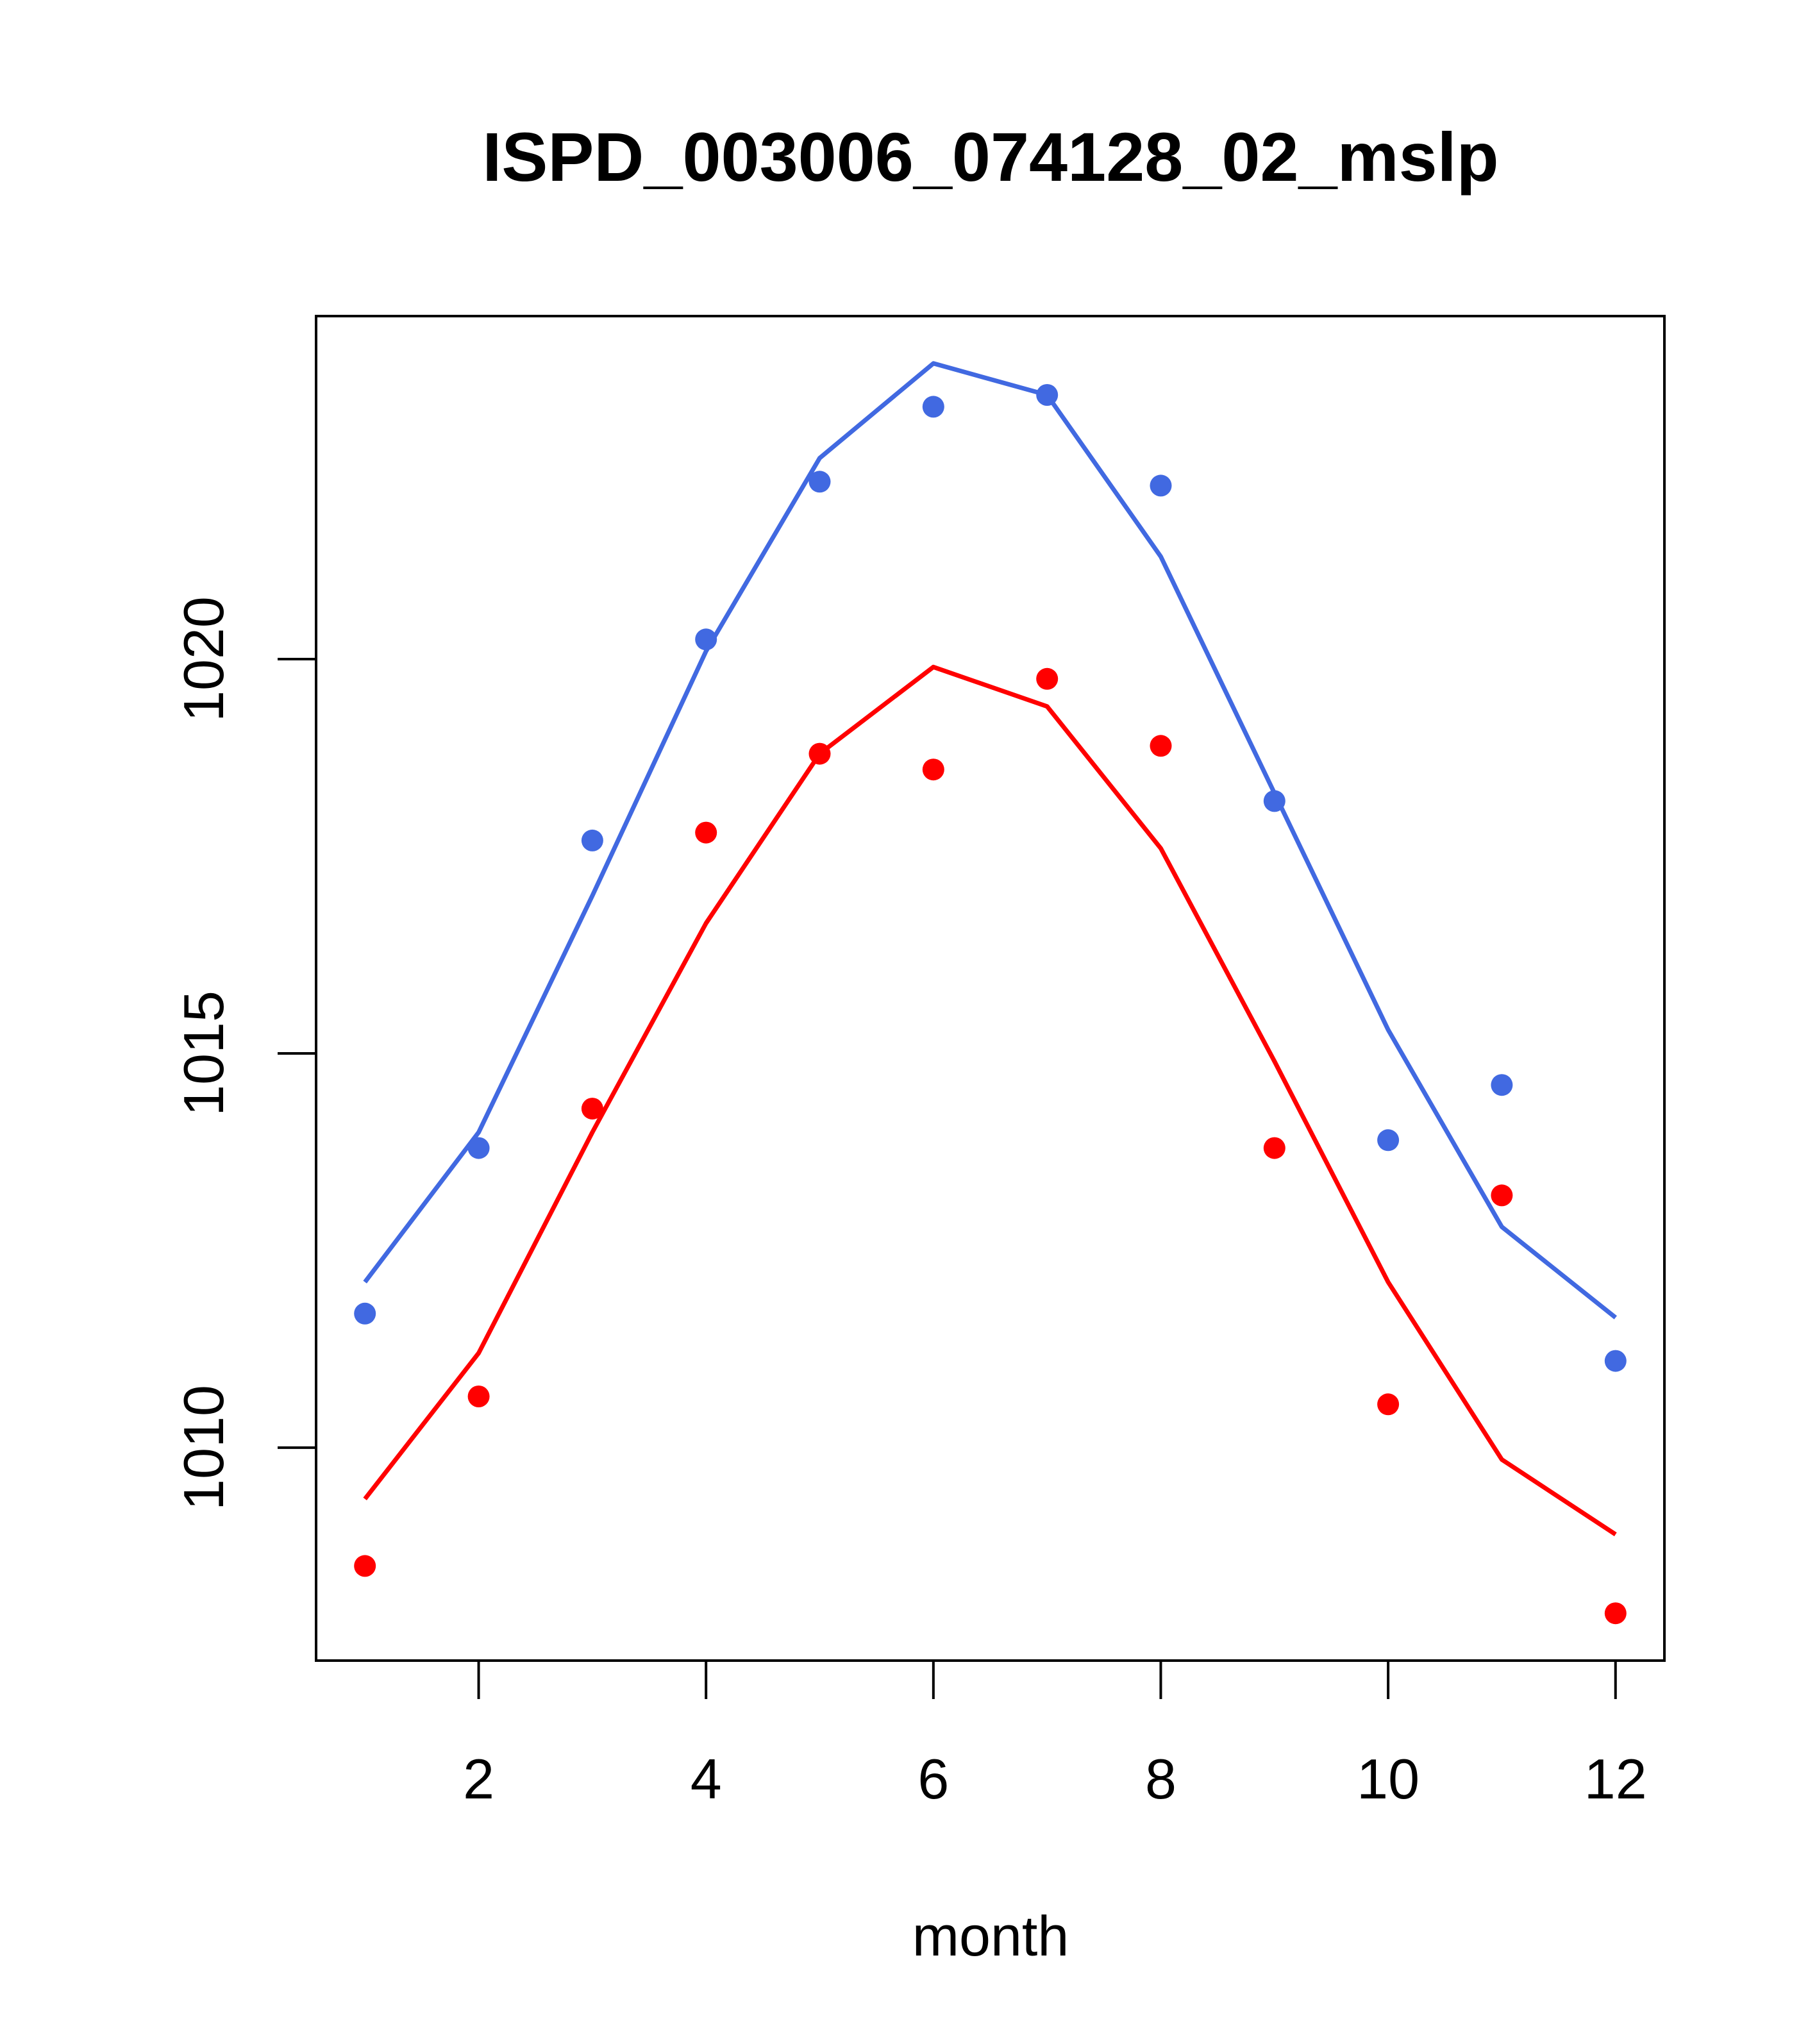  I want to click on y-tick-label-1010: 1010, so click(204, 1448).